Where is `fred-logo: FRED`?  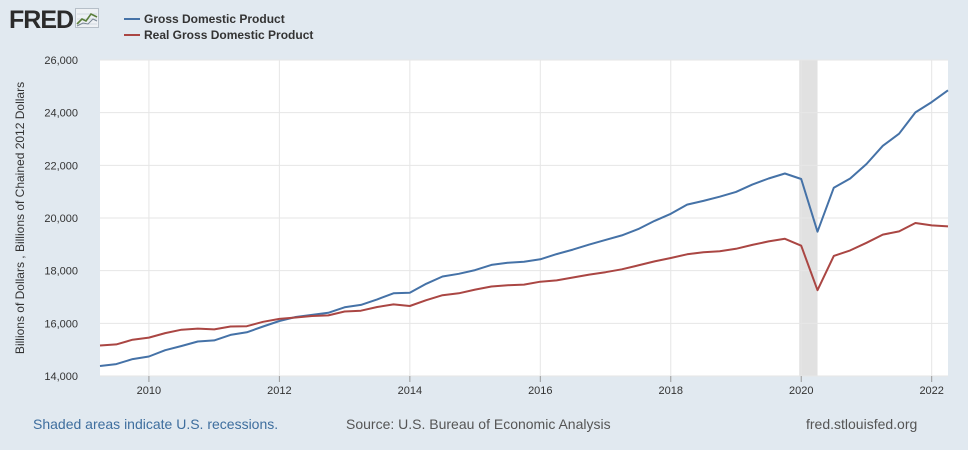
fred-logo: FRED is located at coordinates (54, 20).